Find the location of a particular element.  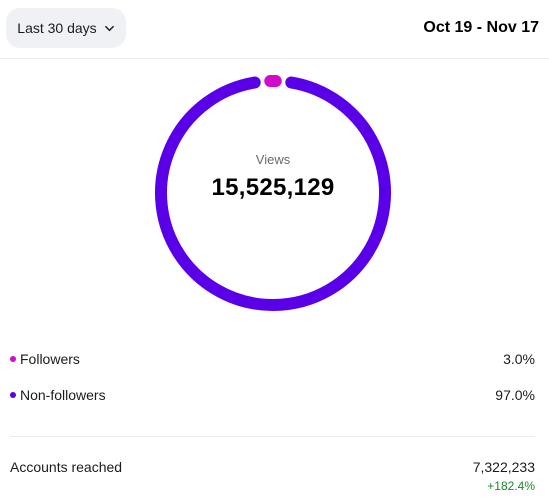

date-range-dropdown: Last 30 days is located at coordinates (66, 28).